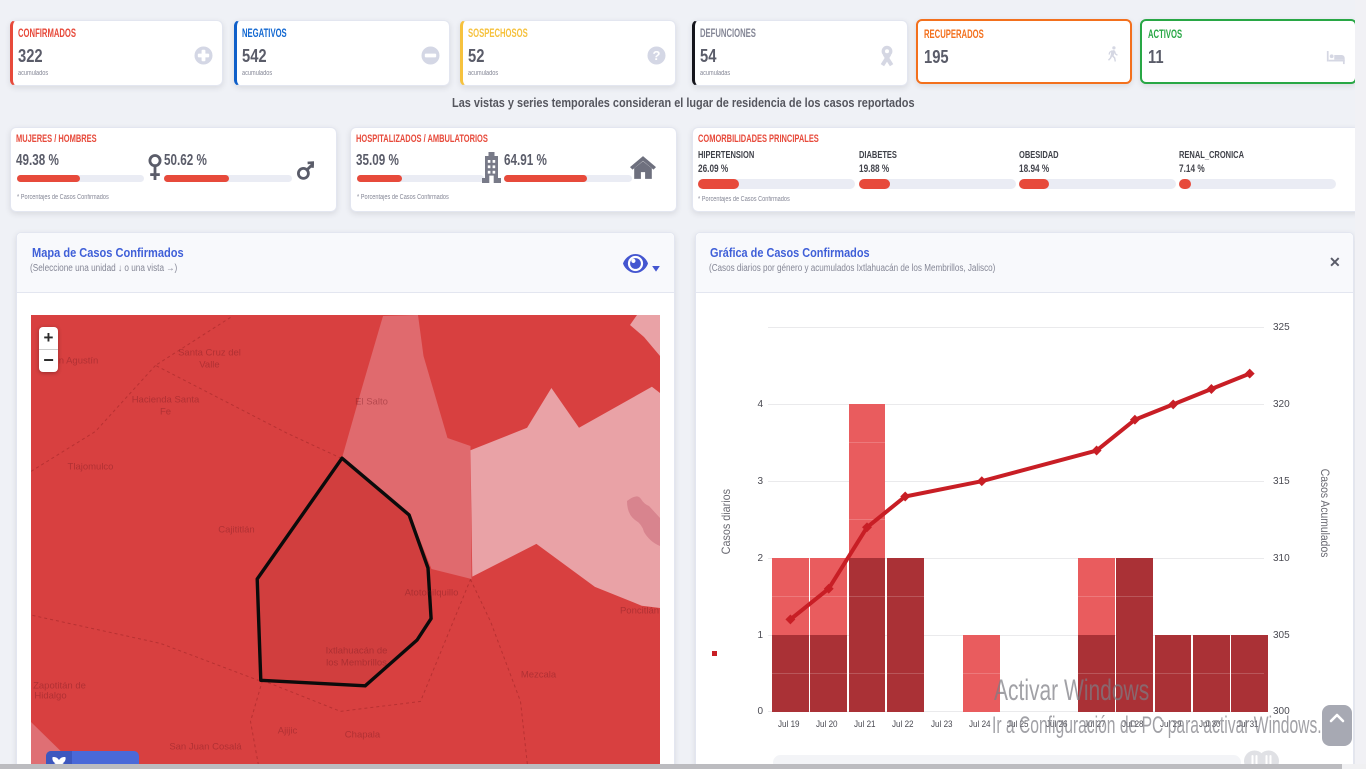 The image size is (1366, 769). I want to click on svg-text: Tlajomulco, so click(91, 466).